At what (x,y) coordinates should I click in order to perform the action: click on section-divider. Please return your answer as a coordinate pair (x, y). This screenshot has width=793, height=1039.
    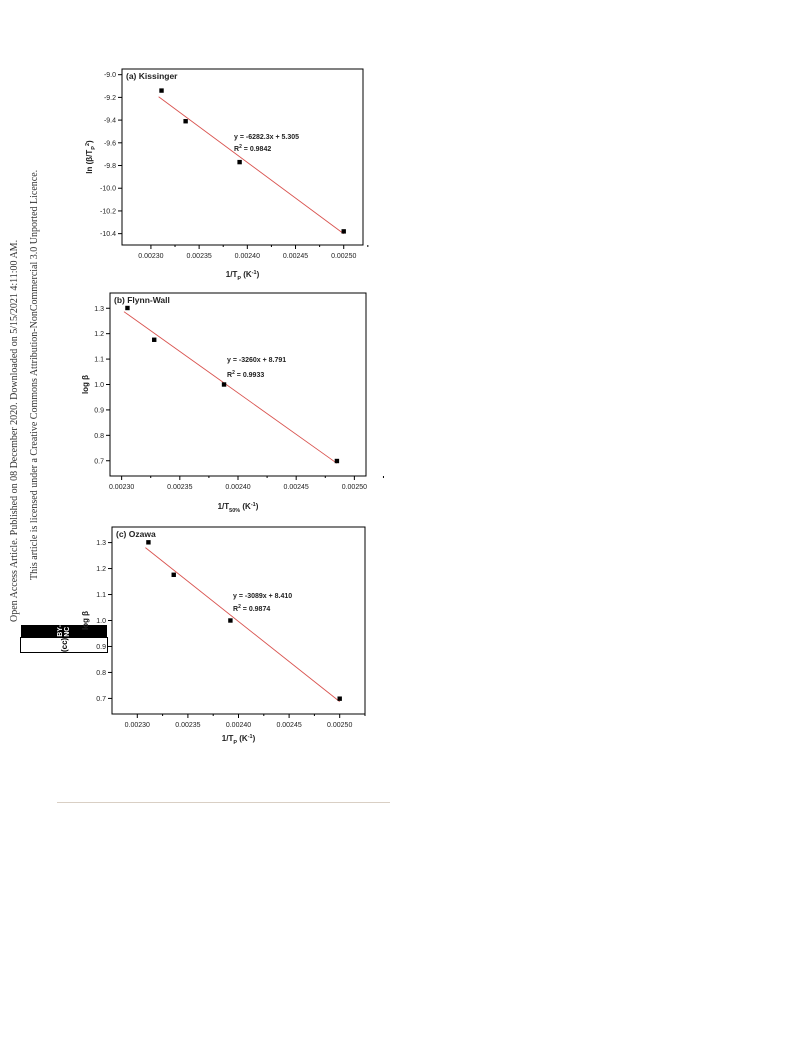
    Looking at the image, I should click on (223, 802).